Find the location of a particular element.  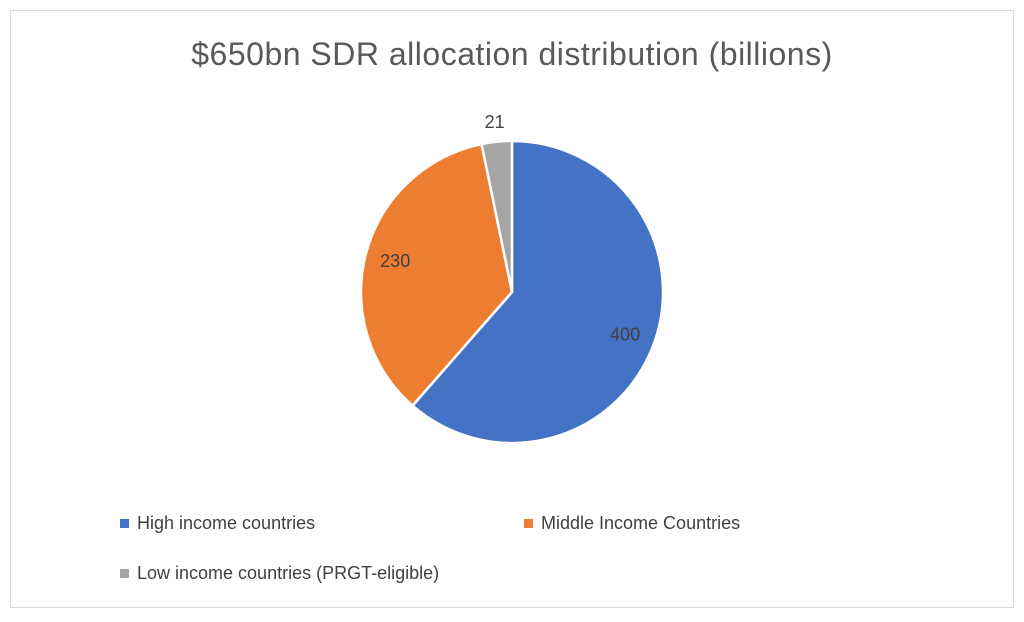

pie-slice-middle-income is located at coordinates (436, 274).